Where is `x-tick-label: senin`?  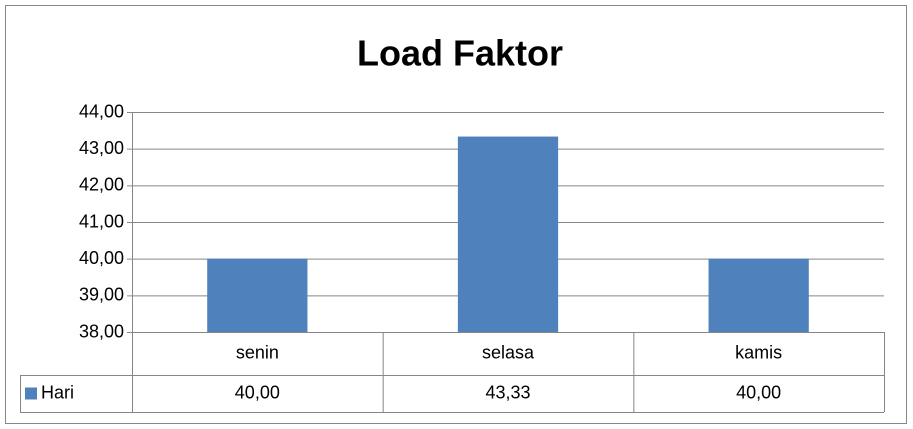 x-tick-label: senin is located at coordinates (257, 352).